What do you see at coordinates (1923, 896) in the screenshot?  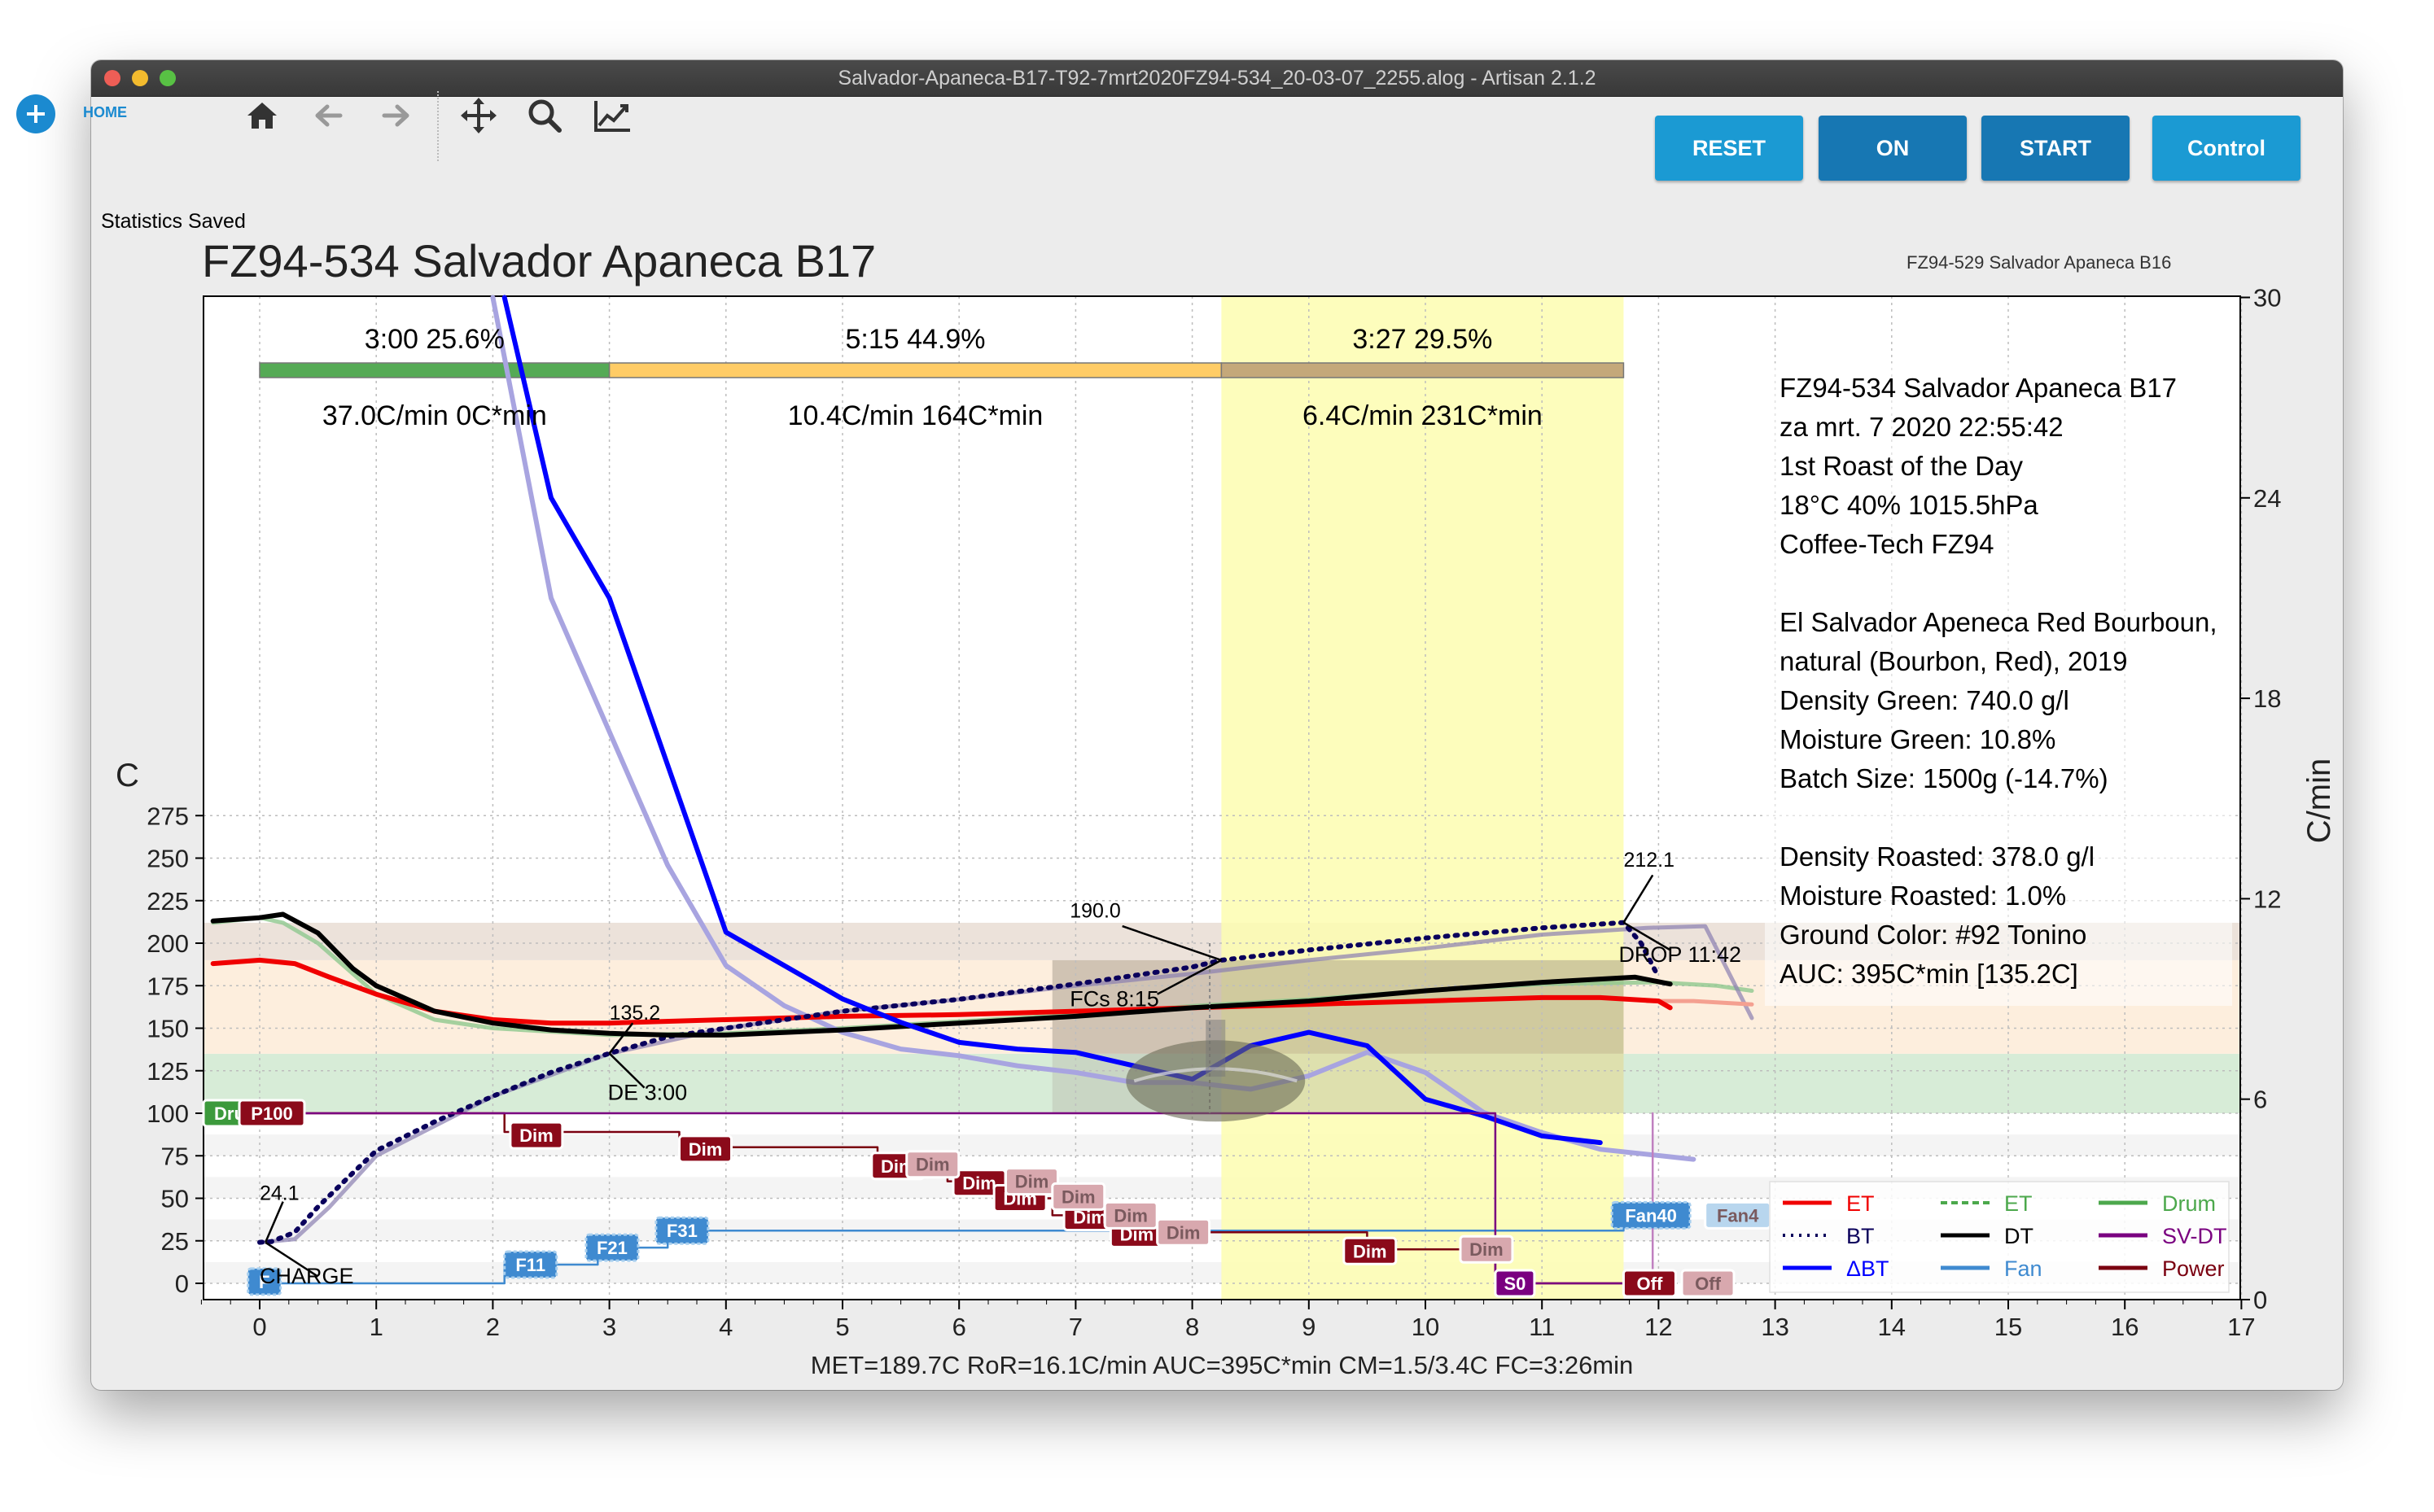 I see `info-line: Moisture Roasted: 1.0%` at bounding box center [1923, 896].